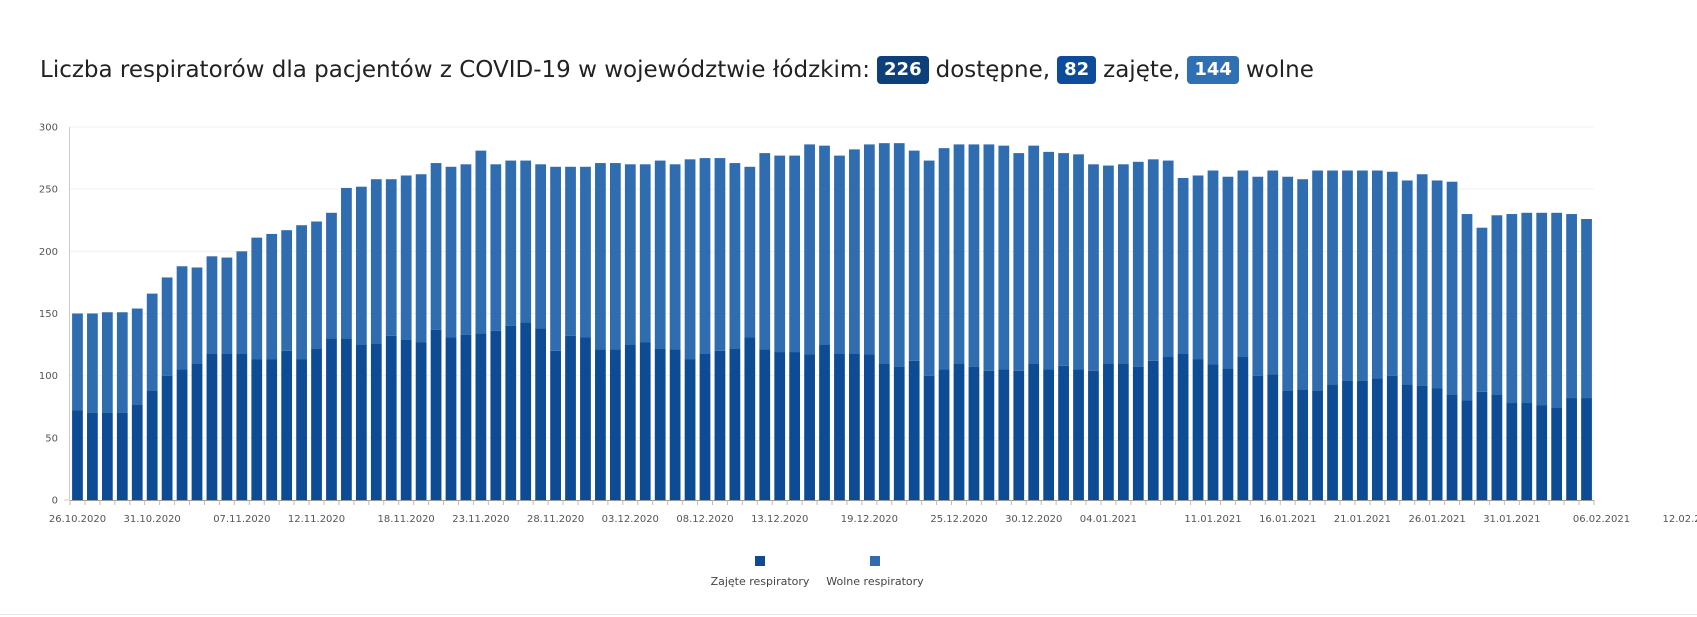 This screenshot has width=1697, height=617. What do you see at coordinates (555, 519) in the screenshot?
I see `x-tick-label: 28.11.2020` at bounding box center [555, 519].